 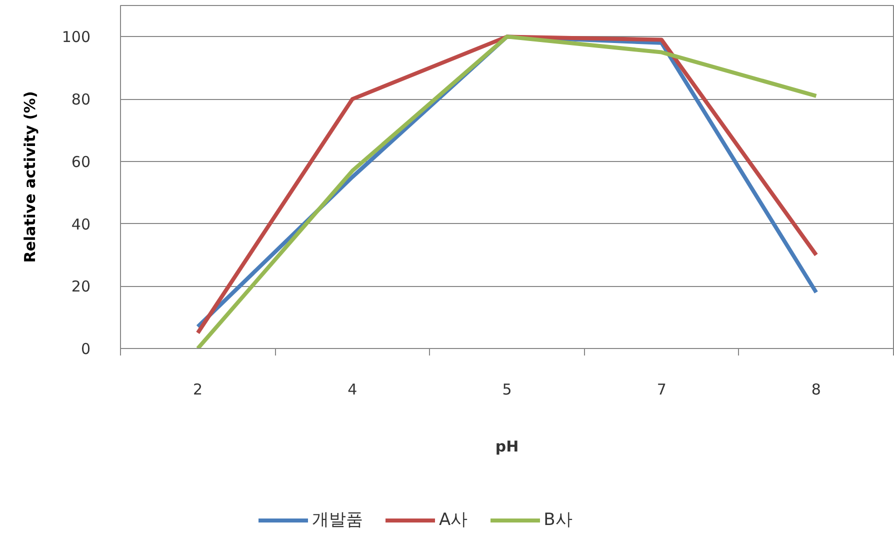 I want to click on y-tick-label: 100, so click(x=76, y=37).